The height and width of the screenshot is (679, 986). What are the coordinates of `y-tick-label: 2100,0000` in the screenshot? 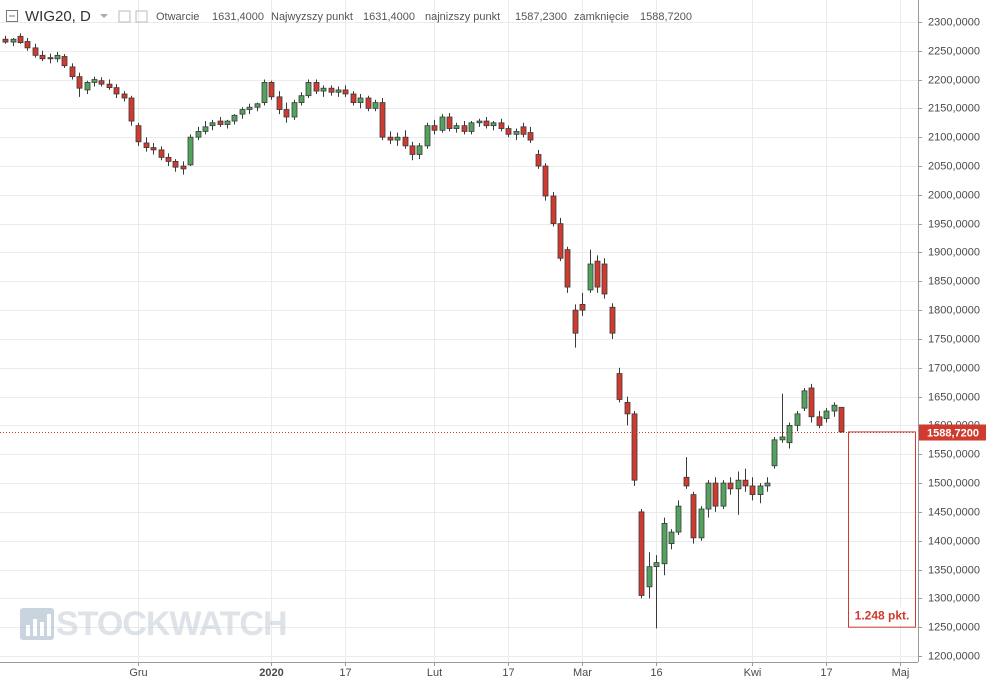 It's located at (954, 137).